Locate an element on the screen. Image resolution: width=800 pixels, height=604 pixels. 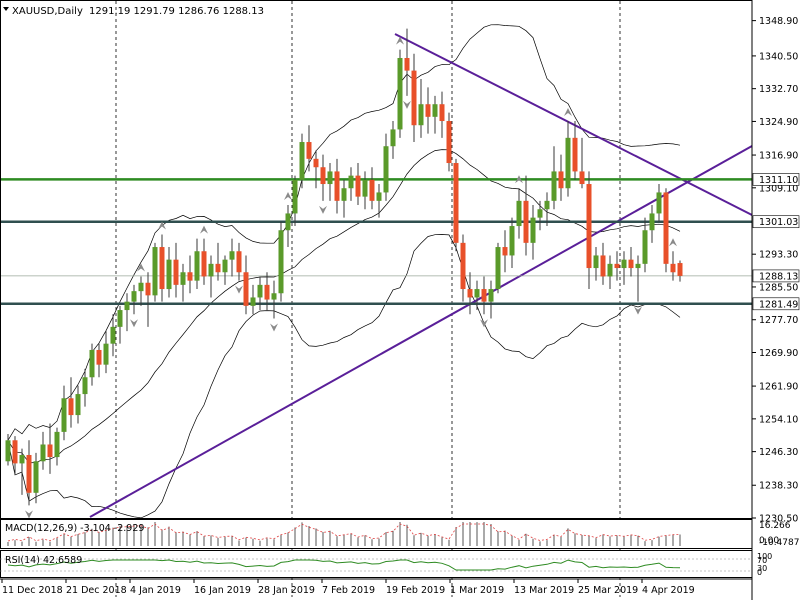
collapse-triangle-icon is located at coordinates (6, 9).